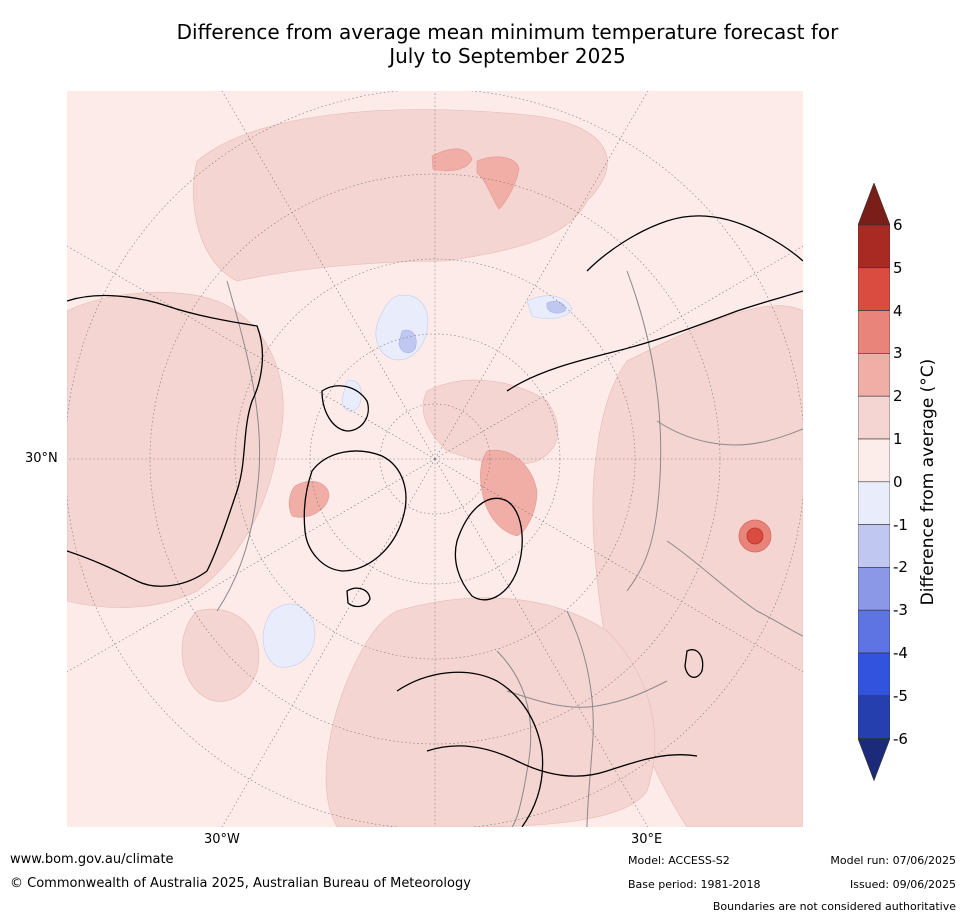 Image resolution: width=965 pixels, height=919 pixels. What do you see at coordinates (289, 635) in the screenshot?
I see `cool-region-atlantic` at bounding box center [289, 635].